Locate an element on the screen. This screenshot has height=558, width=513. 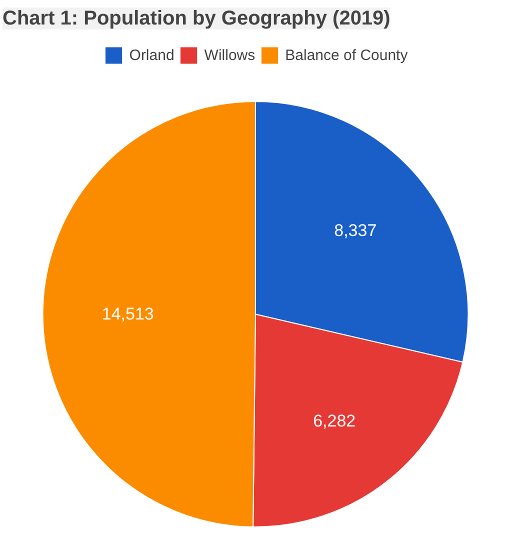
data-label: 14,513 is located at coordinates (128, 314).